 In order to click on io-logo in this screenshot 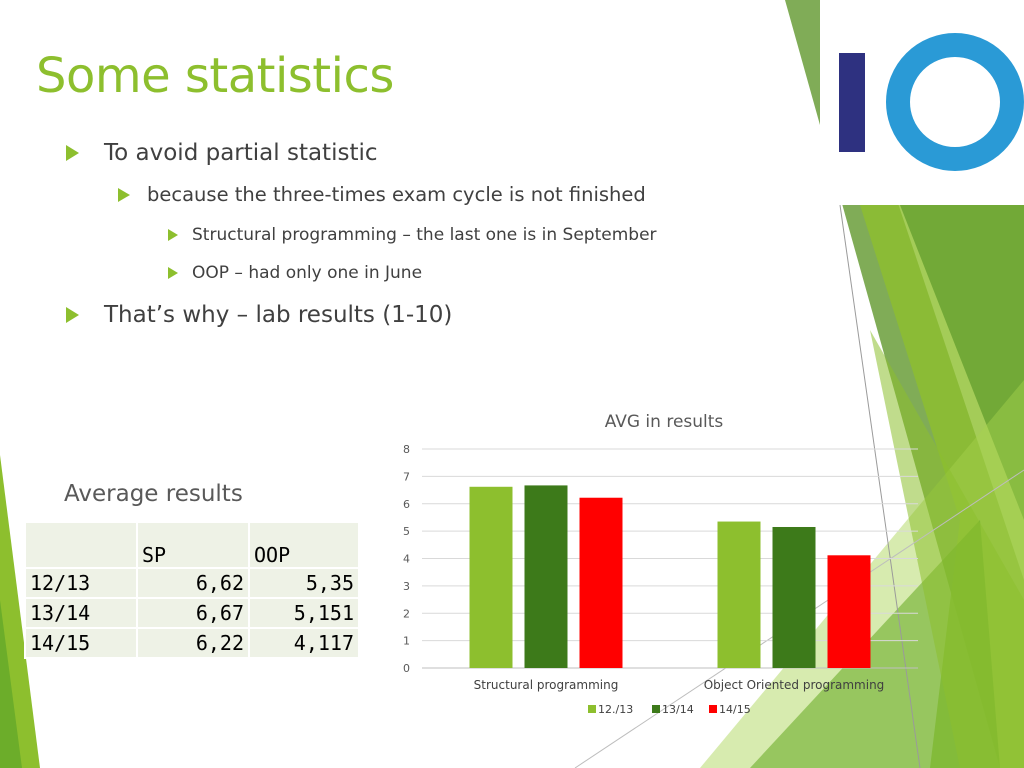, I will do `click(922, 102)`.